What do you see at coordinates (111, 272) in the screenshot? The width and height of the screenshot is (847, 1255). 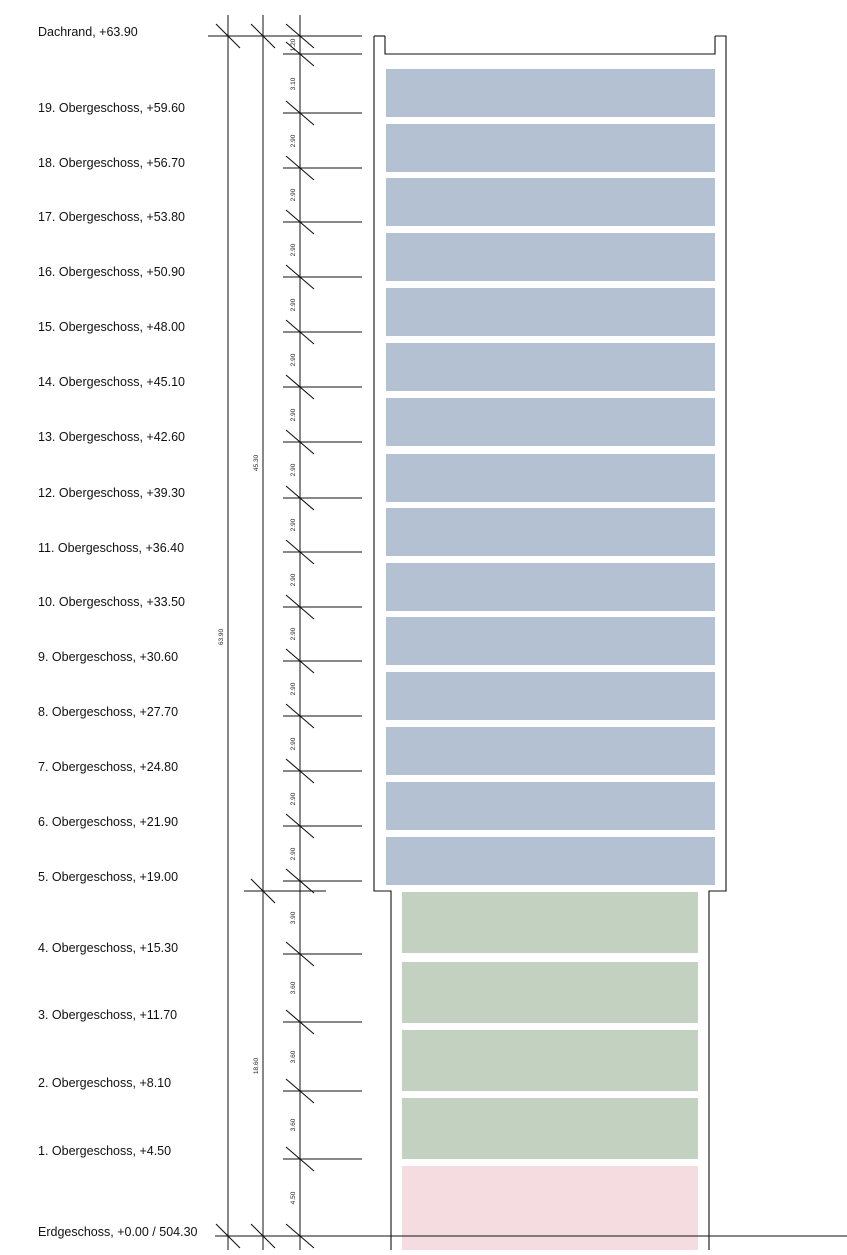 I see `level-label: 16. Obergeschoss, +50.90` at bounding box center [111, 272].